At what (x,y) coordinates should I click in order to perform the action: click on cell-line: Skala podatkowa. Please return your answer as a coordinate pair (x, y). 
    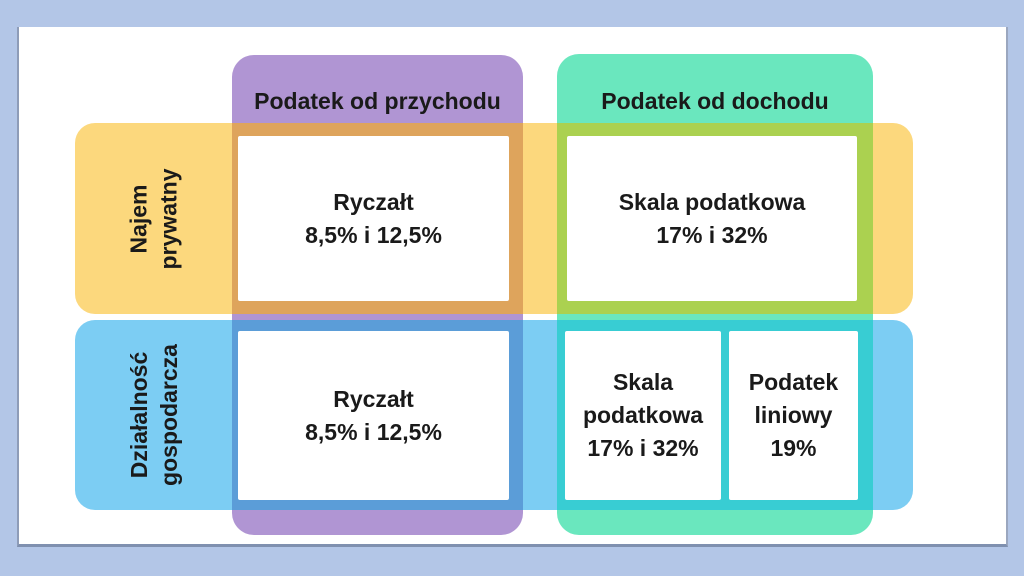
    Looking at the image, I should click on (712, 201).